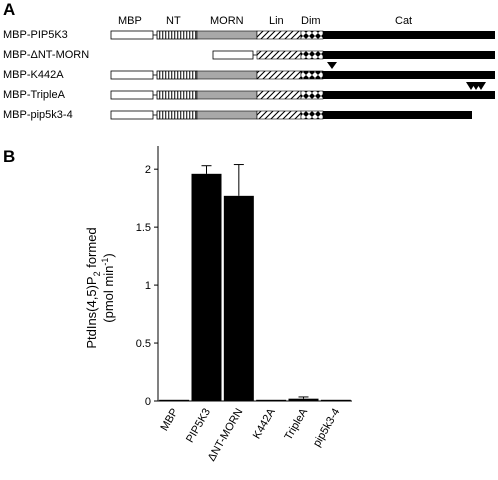 This screenshot has width=498, height=480. Describe the element at coordinates (9, 9) in the screenshot. I see `panel-a-label: A` at that location.